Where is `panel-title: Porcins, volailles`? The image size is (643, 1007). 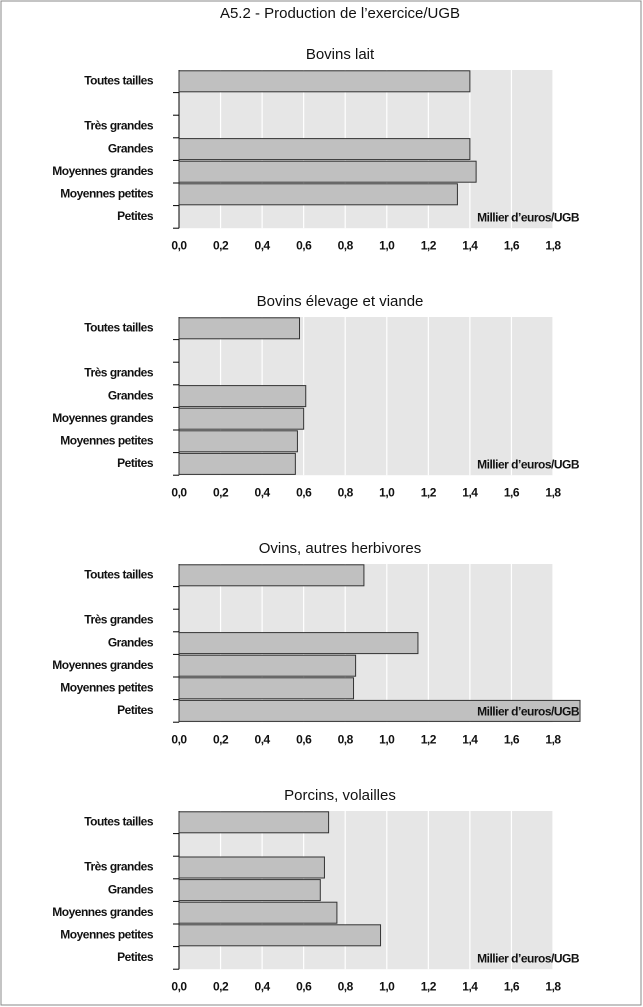
panel-title: Porcins, volailles is located at coordinates (340, 795).